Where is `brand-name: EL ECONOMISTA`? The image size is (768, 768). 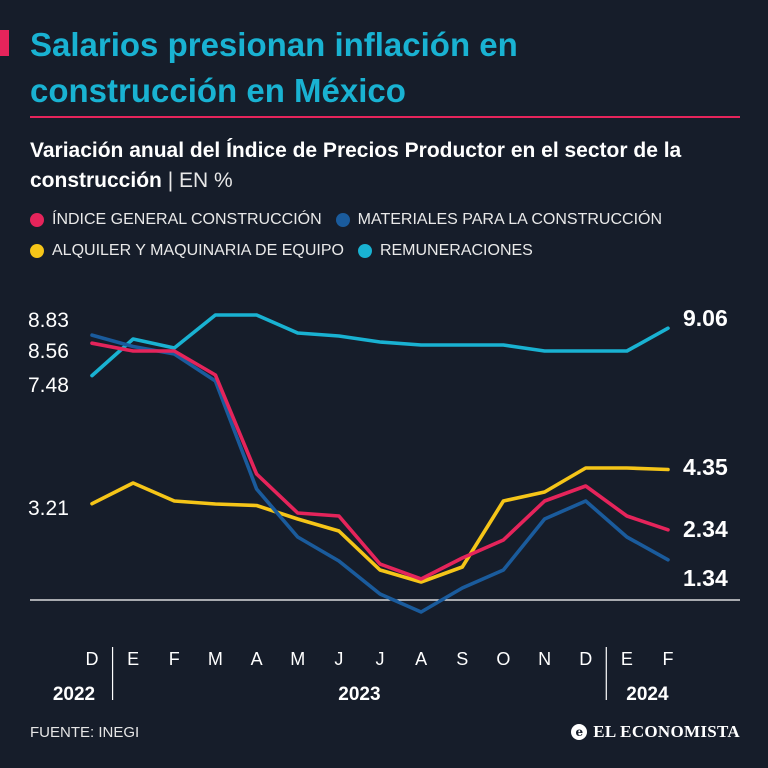 brand-name: EL ECONOMISTA is located at coordinates (666, 731).